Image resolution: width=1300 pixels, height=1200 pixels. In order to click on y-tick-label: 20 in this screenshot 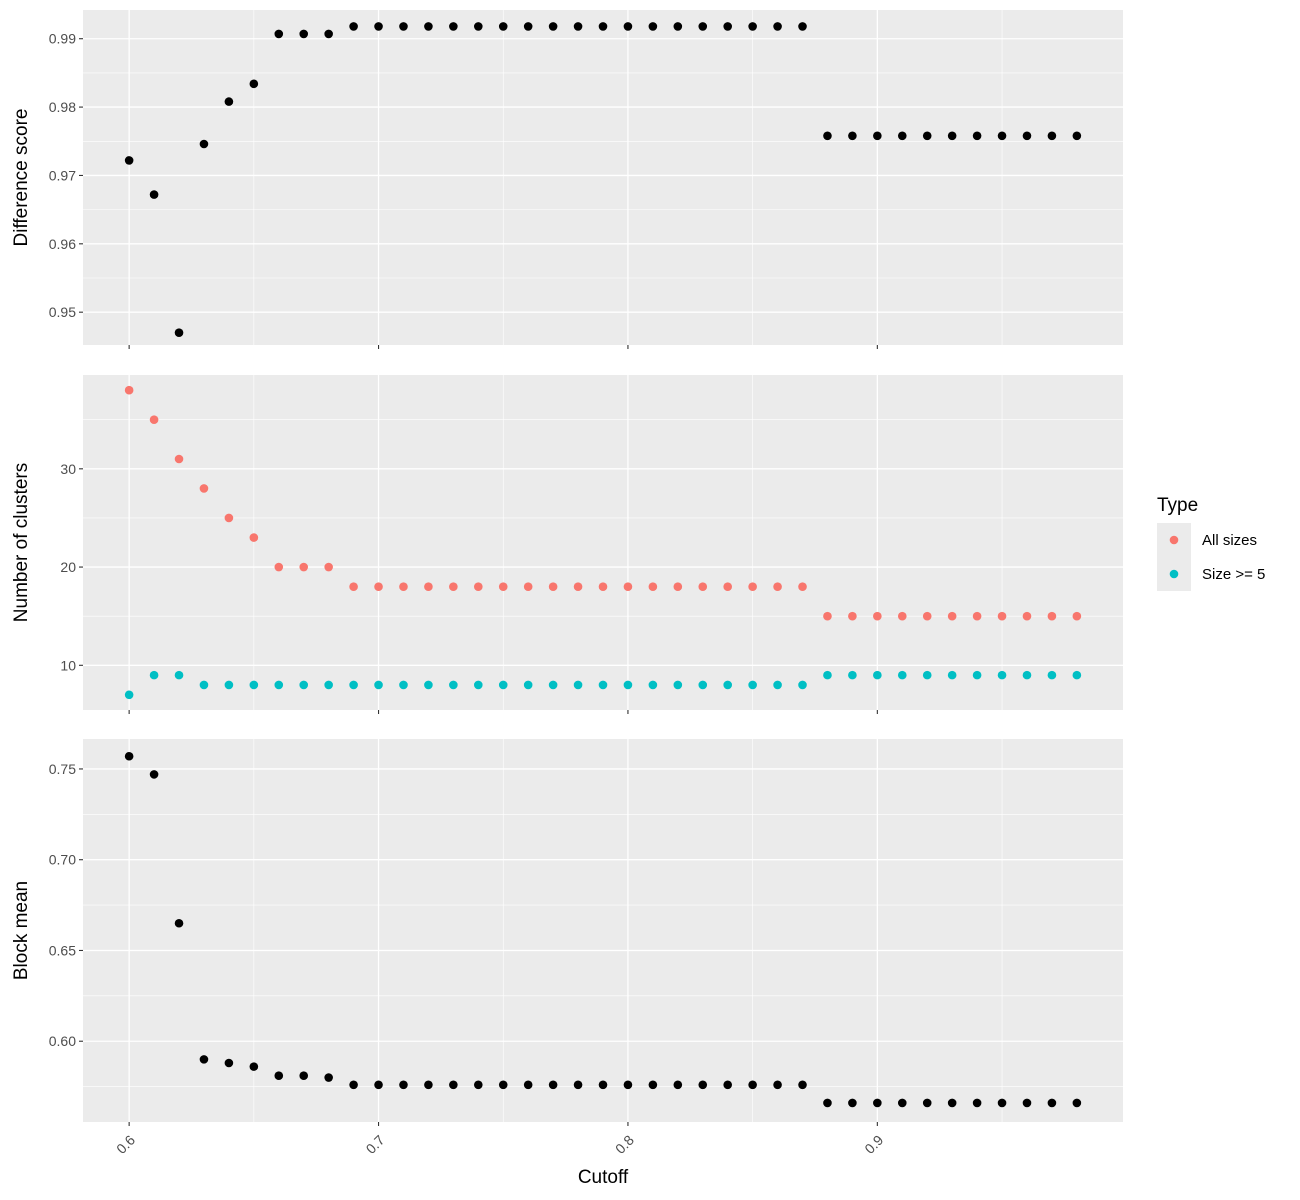, I will do `click(68, 567)`.